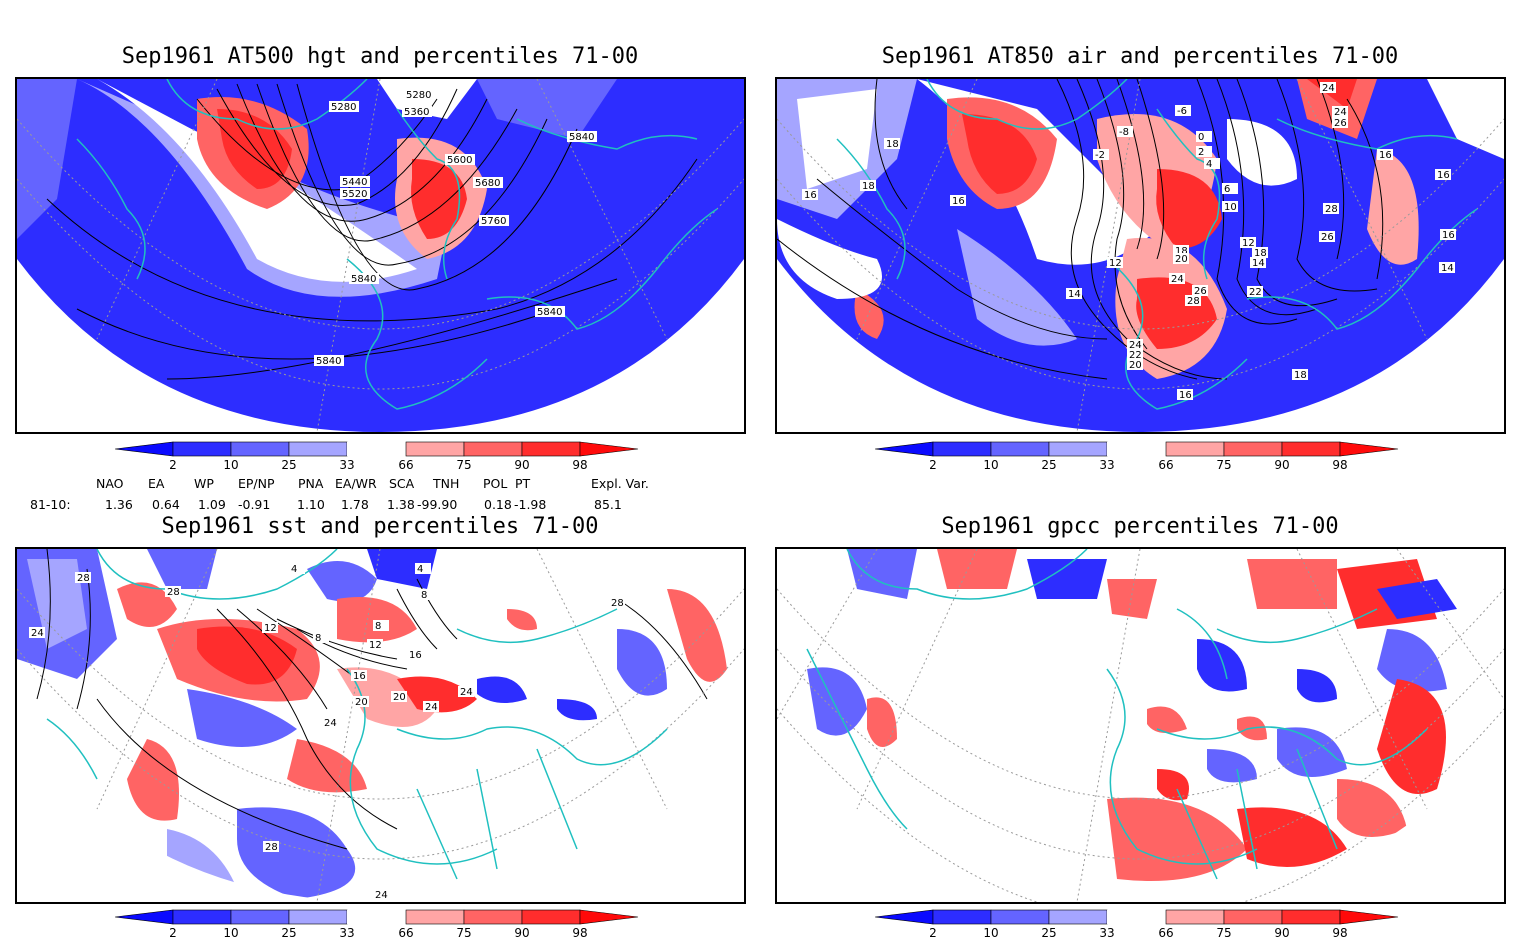 This screenshot has height=940, width=1520. What do you see at coordinates (1124, 132) in the screenshot?
I see `contour-label: -8` at bounding box center [1124, 132].